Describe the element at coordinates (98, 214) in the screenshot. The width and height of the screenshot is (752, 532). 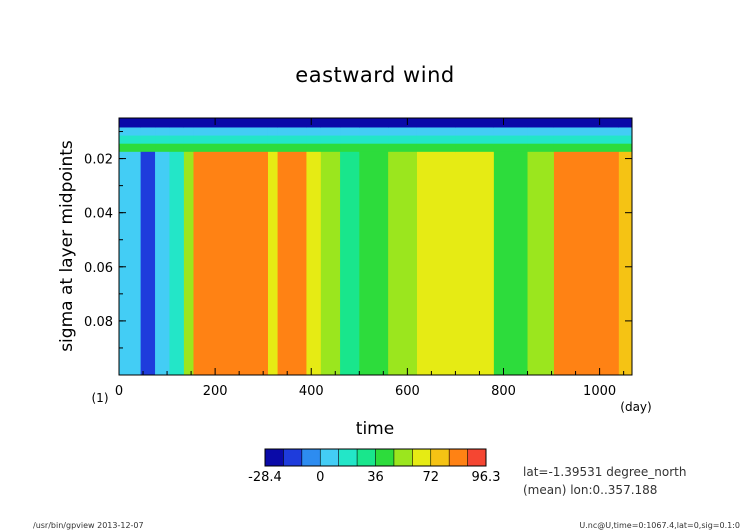
I see `y-tick-label: 0.04` at that location.